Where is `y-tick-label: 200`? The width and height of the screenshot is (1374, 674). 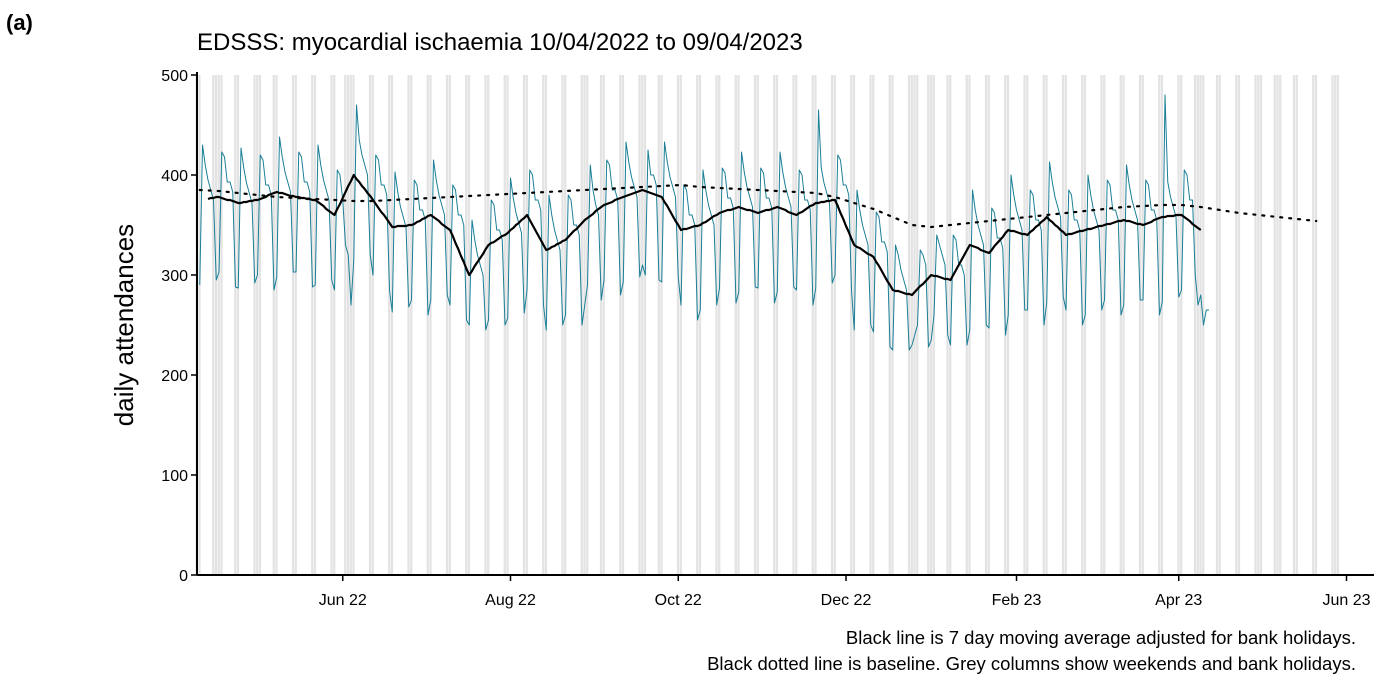
y-tick-label: 200 is located at coordinates (174, 376).